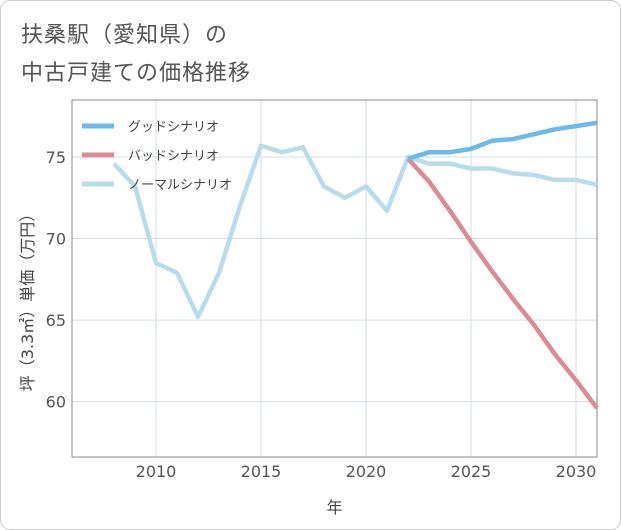 Image resolution: width=621 pixels, height=530 pixels. What do you see at coordinates (173, 156) in the screenshot?
I see `legend-label: バッドシナリオ` at bounding box center [173, 156].